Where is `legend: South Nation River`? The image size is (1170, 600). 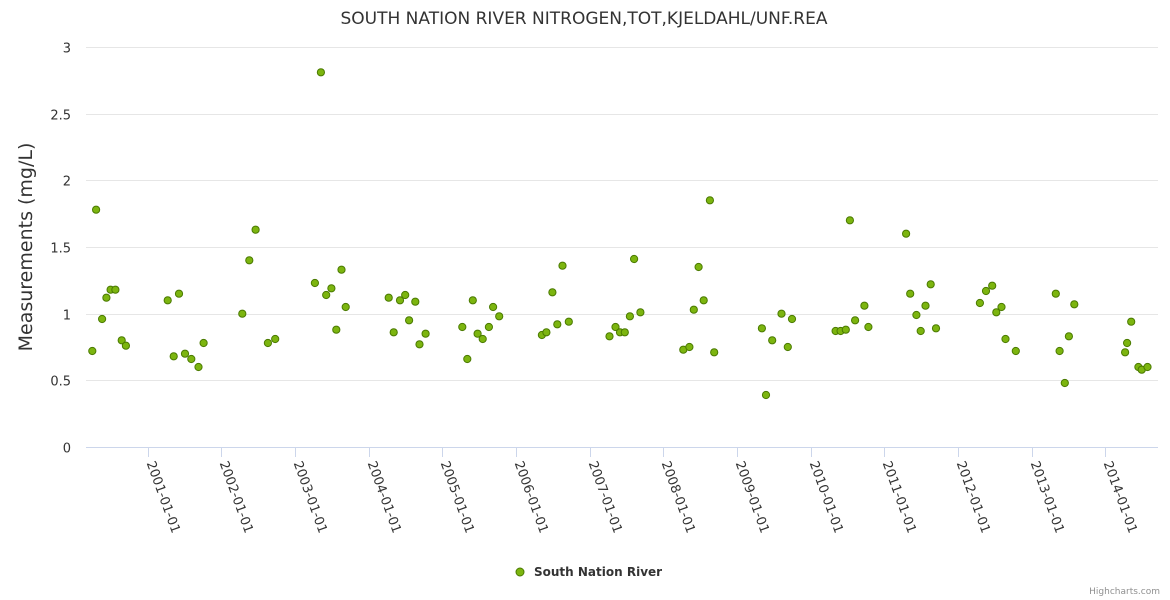
legend: South Nation River is located at coordinates (588, 572).